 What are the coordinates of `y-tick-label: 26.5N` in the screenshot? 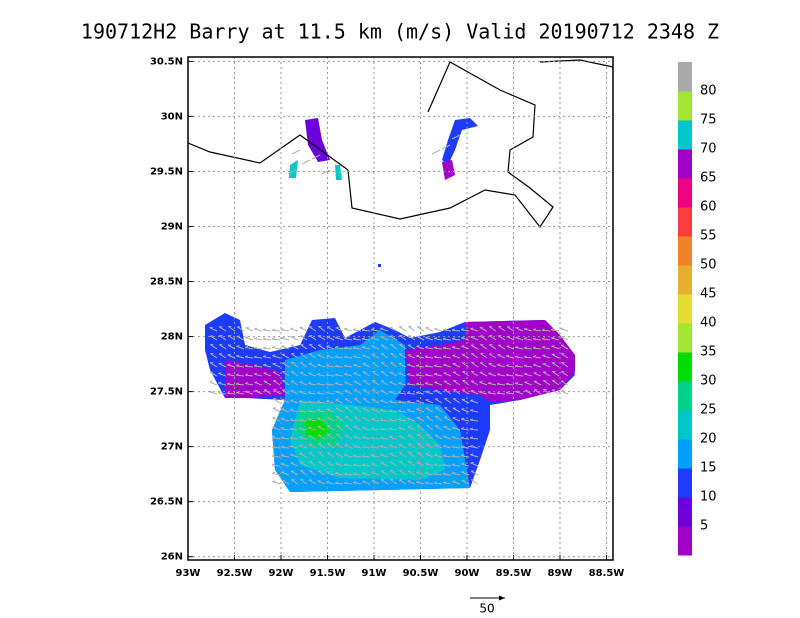 It's located at (166, 502).